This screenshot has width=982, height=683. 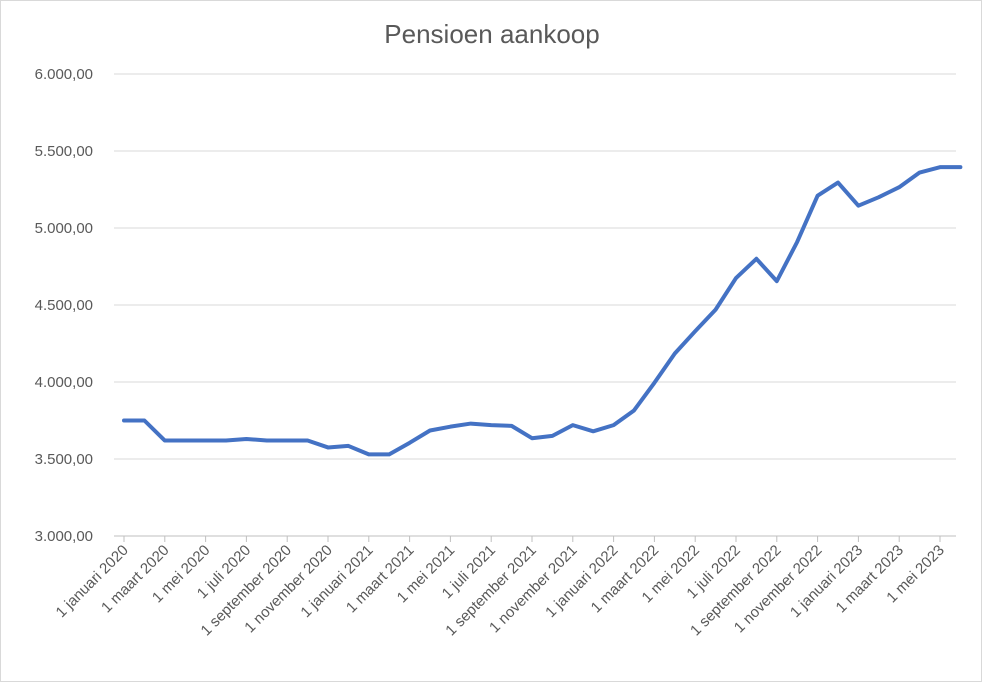 What do you see at coordinates (64, 536) in the screenshot?
I see `y-tick-label: 3.000,00` at bounding box center [64, 536].